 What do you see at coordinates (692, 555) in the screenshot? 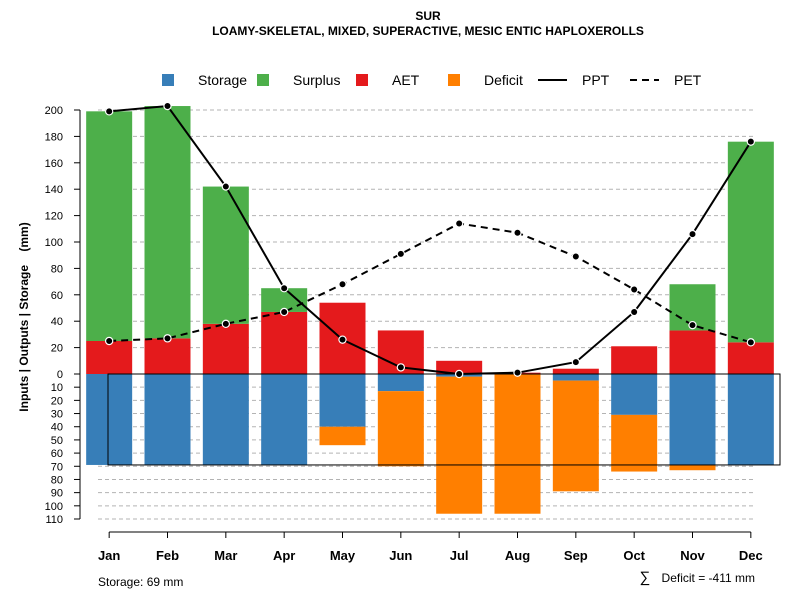
I see `x-tick-label: Nov` at bounding box center [692, 555].